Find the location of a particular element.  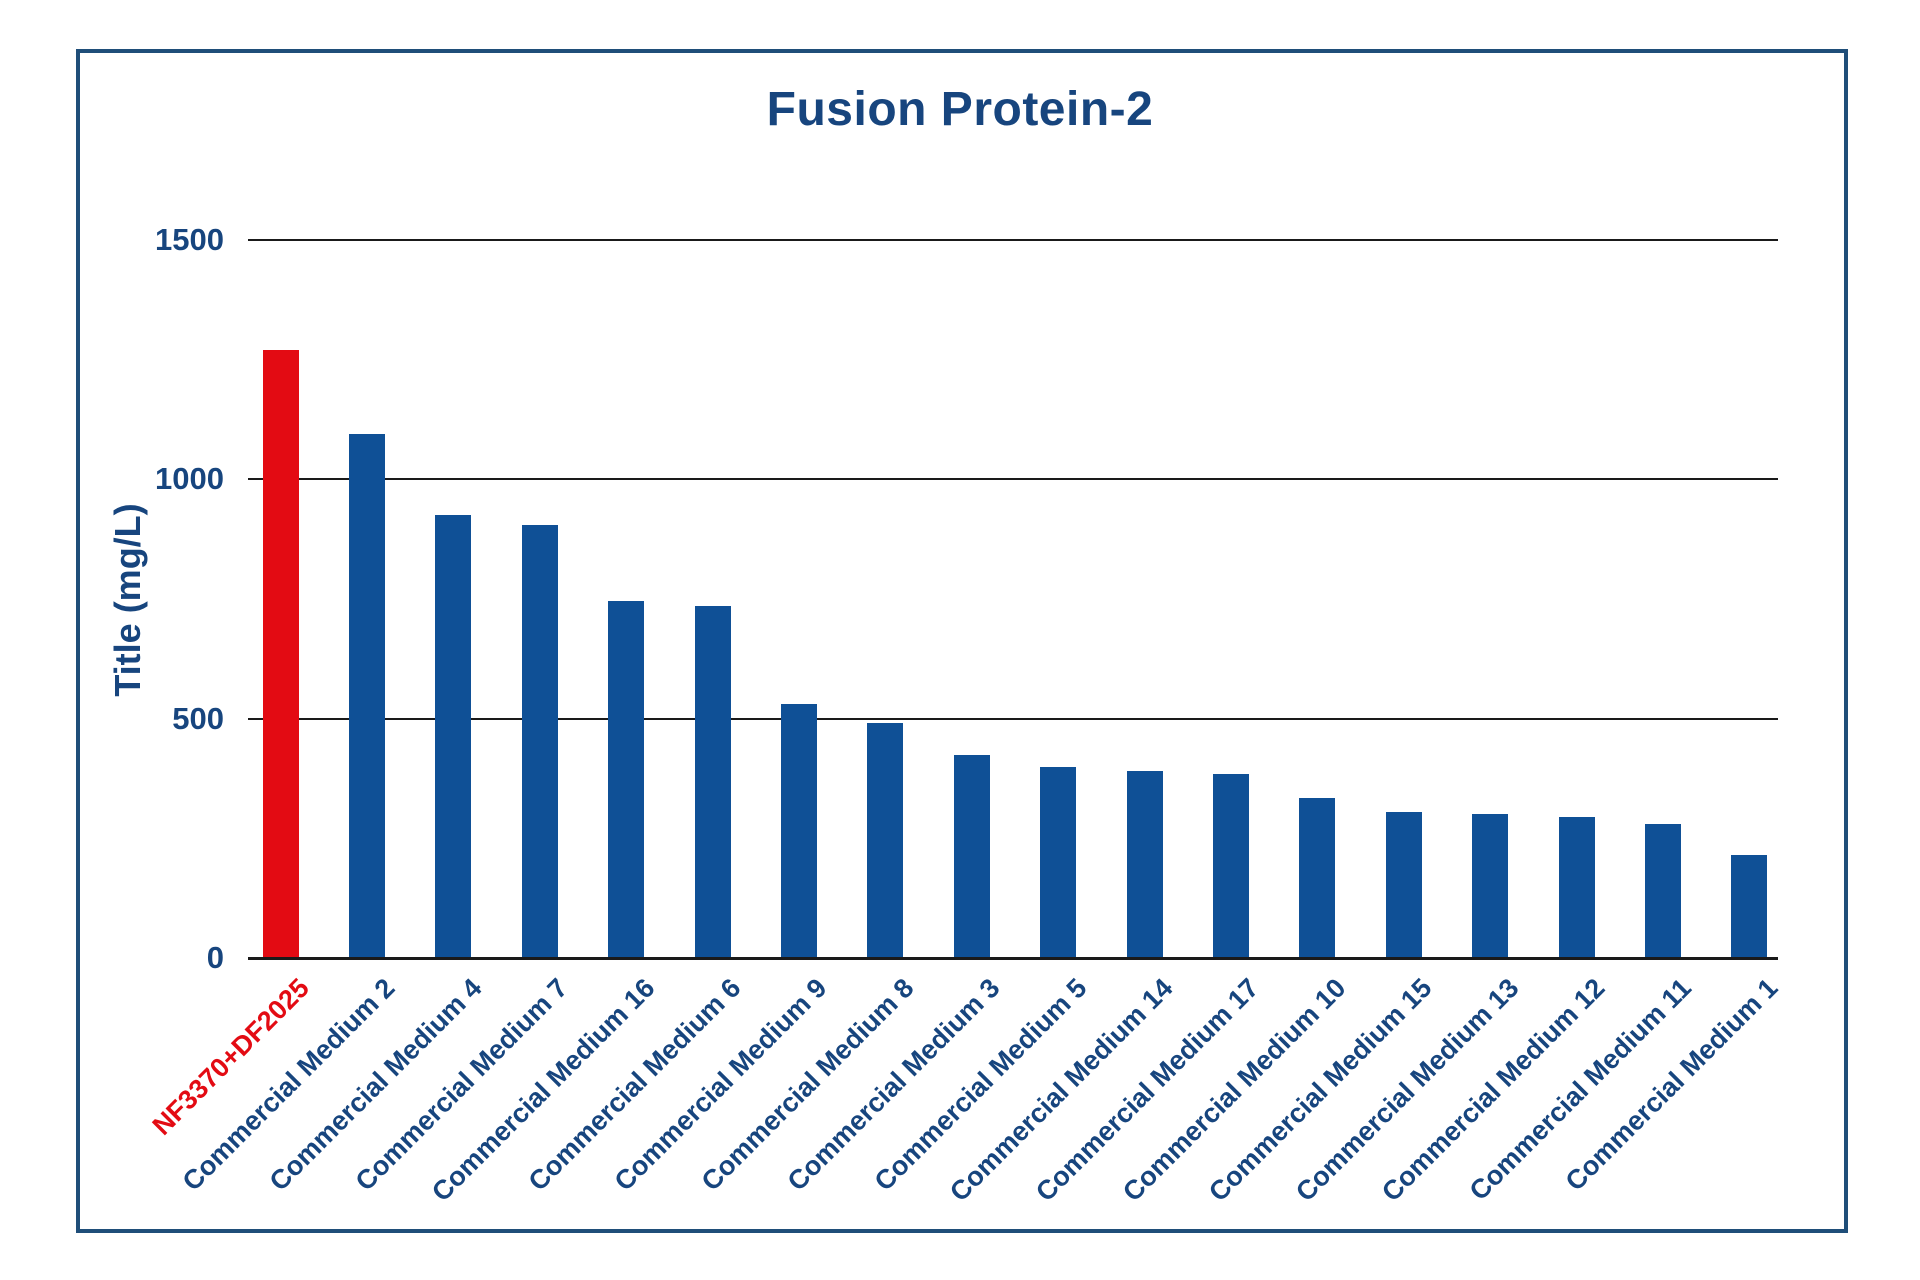

y-tick-label-1000: 1000 is located at coordinates (189, 479).